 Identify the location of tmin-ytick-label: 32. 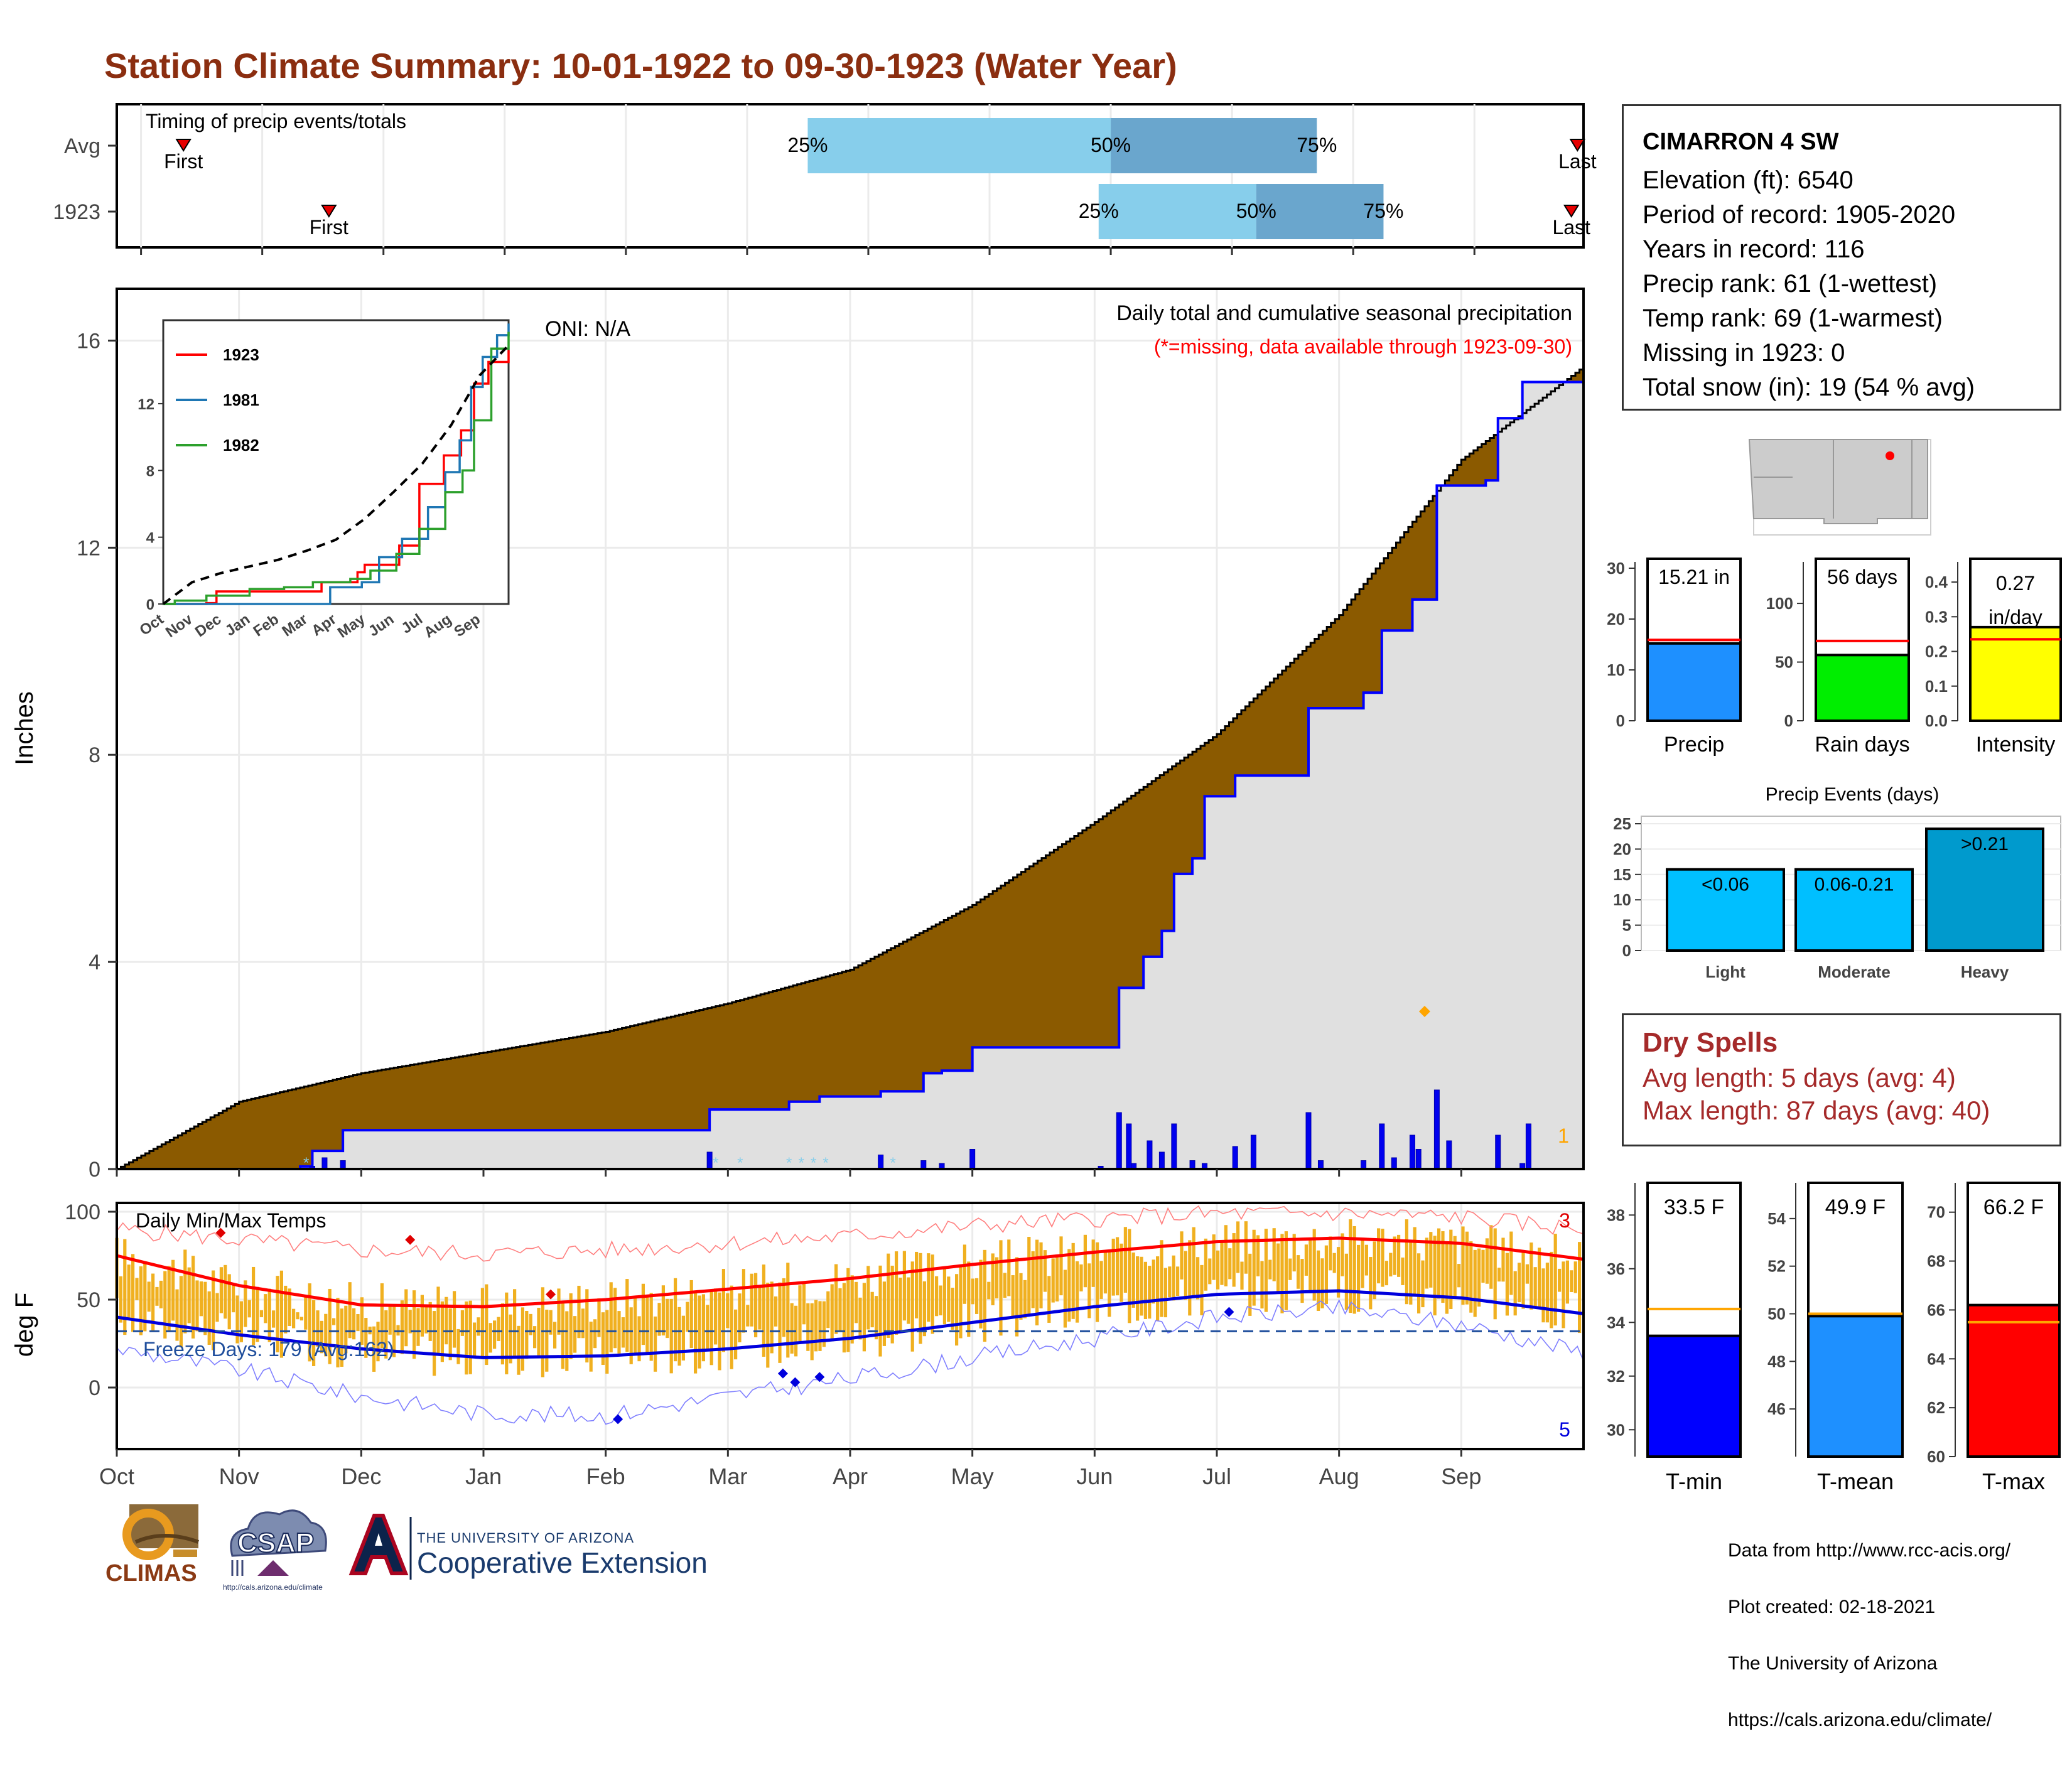
(1616, 1376).